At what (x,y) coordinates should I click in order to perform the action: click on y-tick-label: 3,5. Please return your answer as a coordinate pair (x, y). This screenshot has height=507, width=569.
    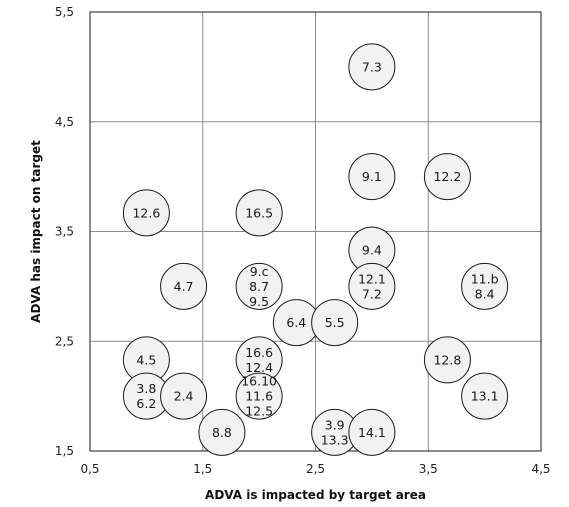
    Looking at the image, I should click on (64, 232).